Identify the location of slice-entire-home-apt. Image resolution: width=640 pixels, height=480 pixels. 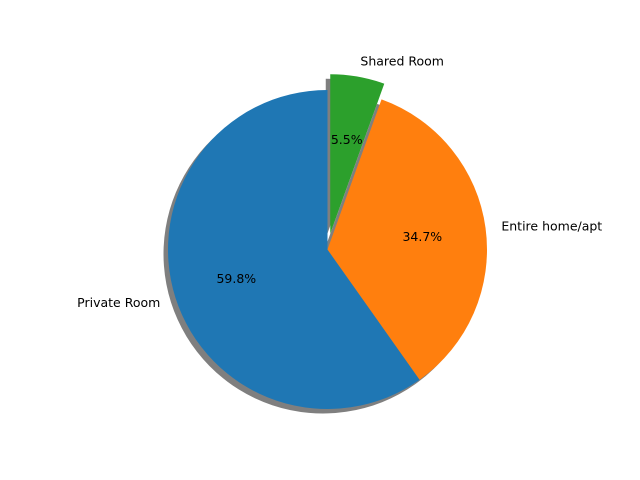
(407, 239).